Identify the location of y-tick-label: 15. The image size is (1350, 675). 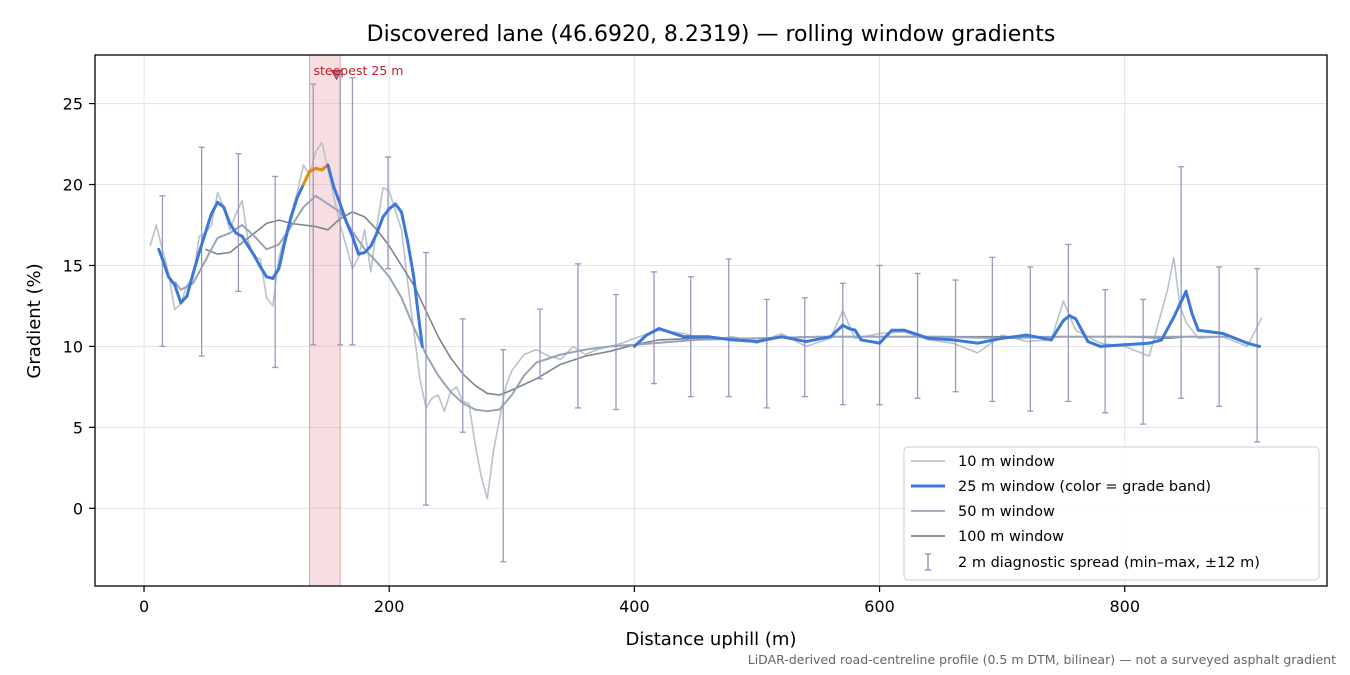
(73, 265).